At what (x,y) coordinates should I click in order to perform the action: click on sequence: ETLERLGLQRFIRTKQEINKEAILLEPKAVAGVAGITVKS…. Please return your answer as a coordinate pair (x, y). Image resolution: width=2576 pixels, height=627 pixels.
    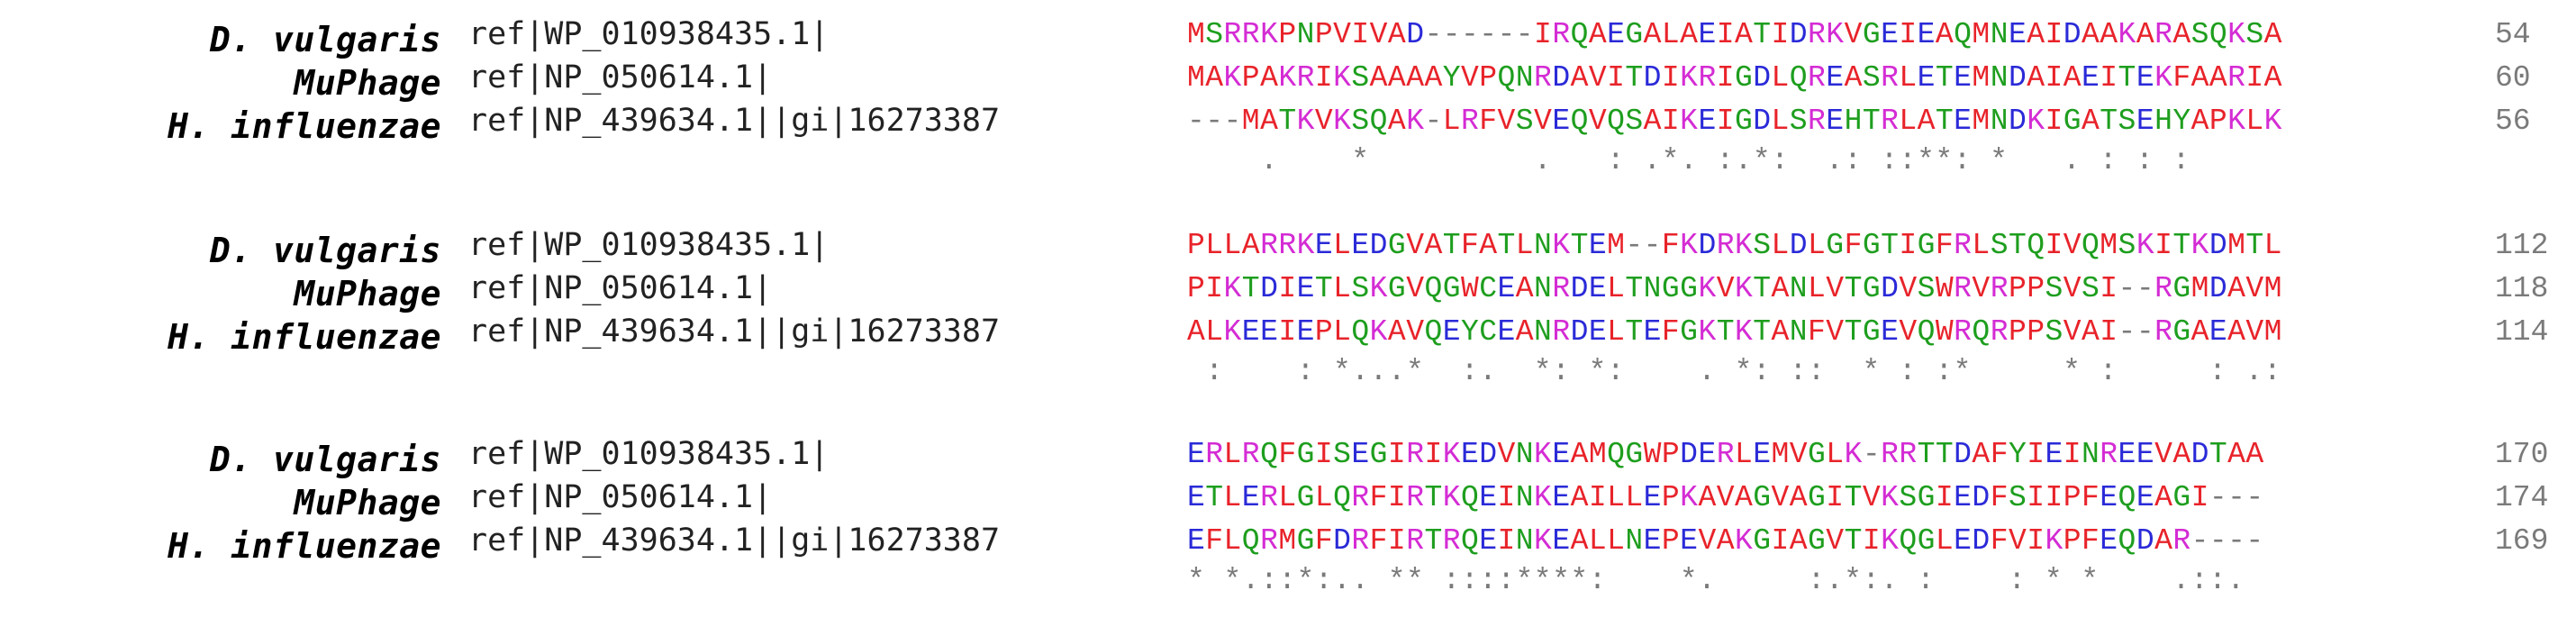
    Looking at the image, I should click on (1725, 497).